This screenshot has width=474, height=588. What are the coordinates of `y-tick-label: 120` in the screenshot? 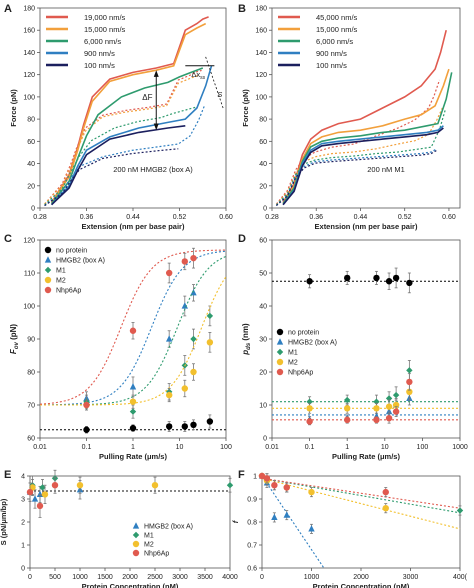 It's located at (29, 241).